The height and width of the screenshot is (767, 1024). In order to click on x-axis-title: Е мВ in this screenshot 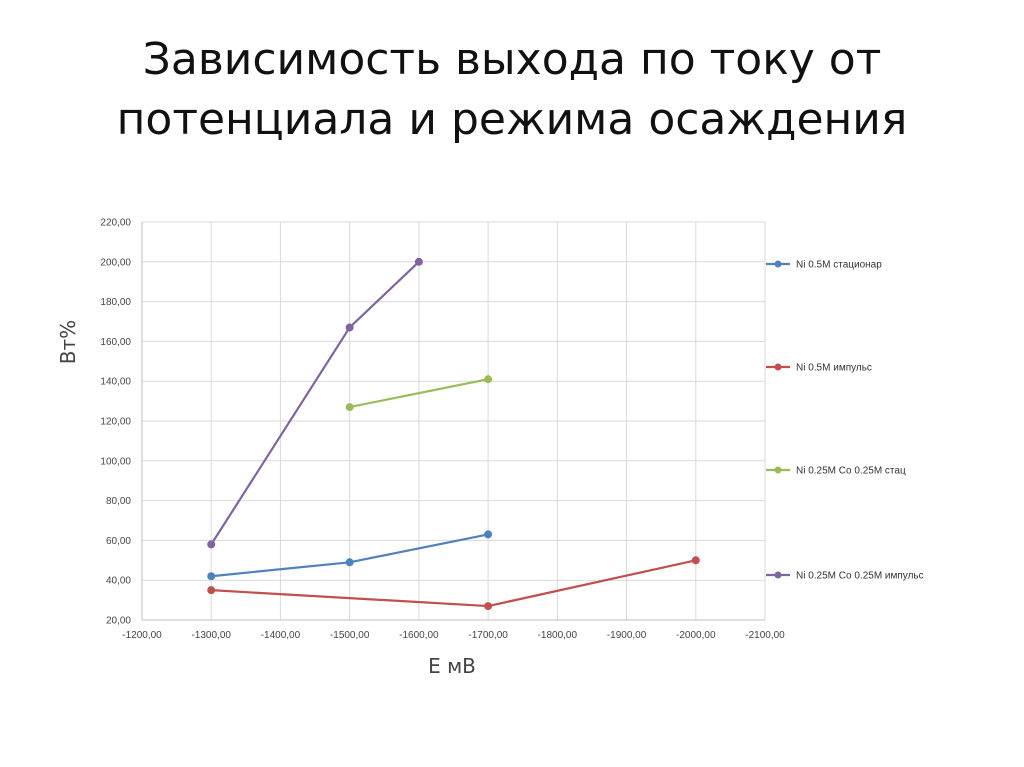, I will do `click(452, 666)`.